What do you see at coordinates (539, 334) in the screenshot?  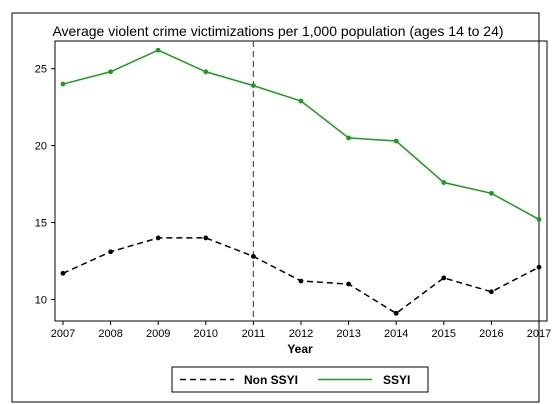 I see `x-tick-label-2017: 2017` at bounding box center [539, 334].